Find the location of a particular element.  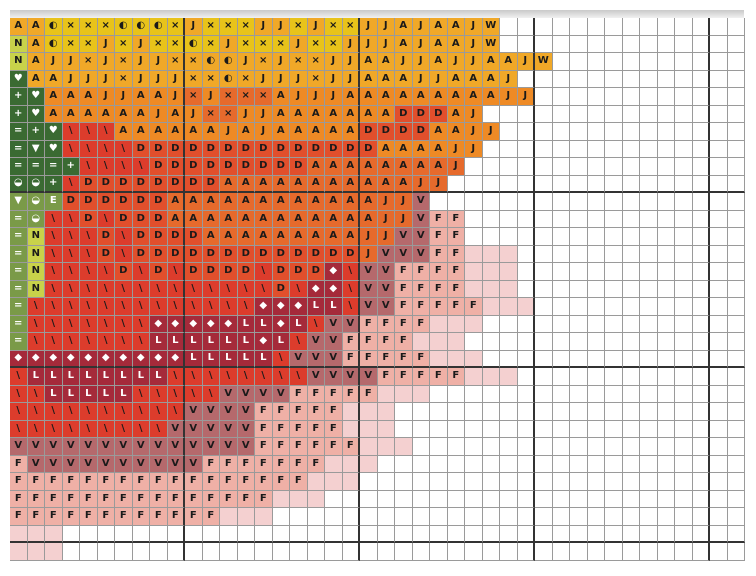

stitch-cell: ◒ is located at coordinates (19, 184).